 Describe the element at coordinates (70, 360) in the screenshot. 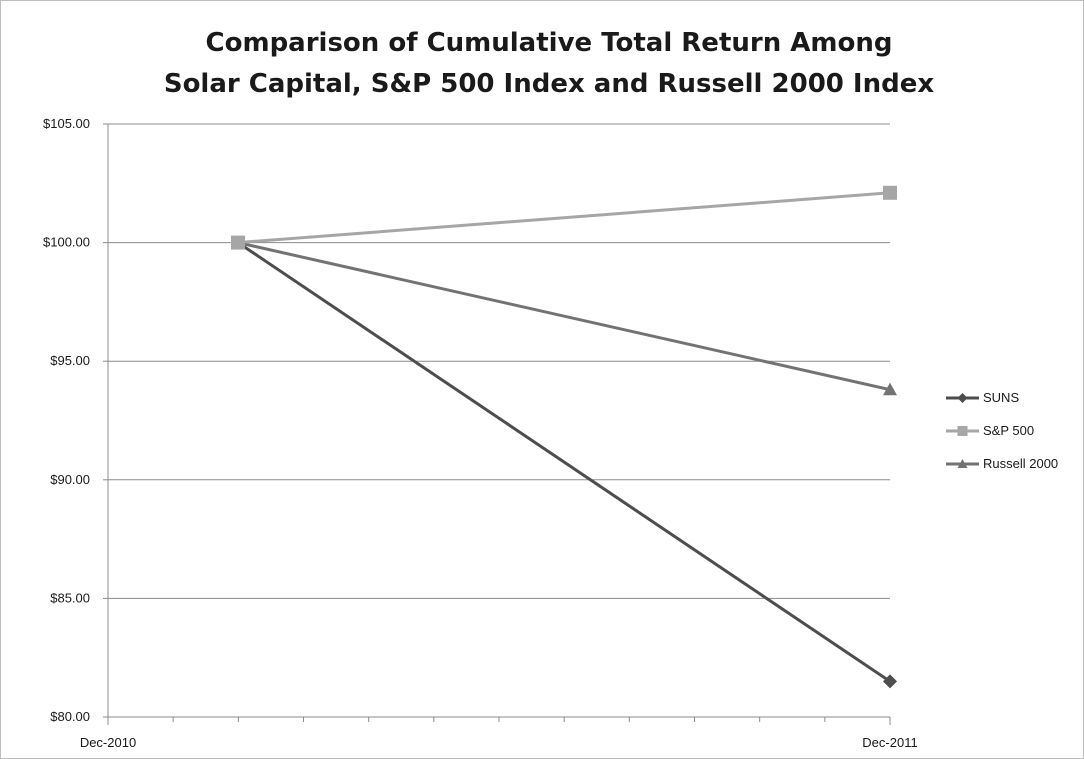

I see `y-tick-label: $95.00` at that location.